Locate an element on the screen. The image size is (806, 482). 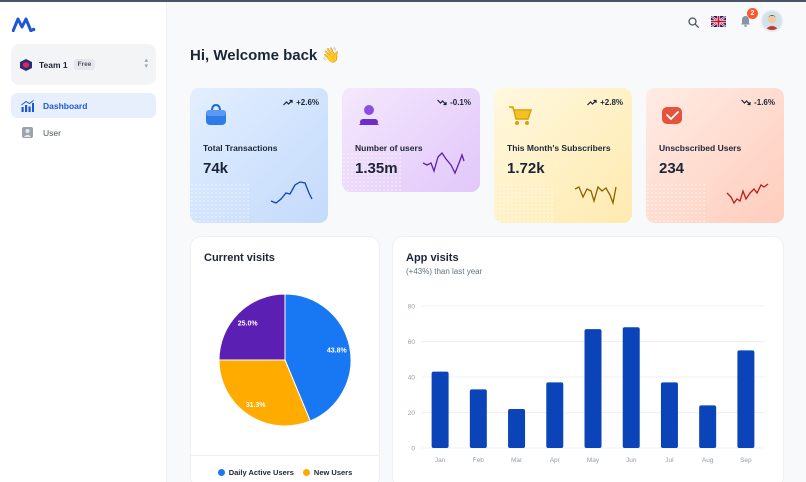
trend-value: +2.6% is located at coordinates (307, 102).